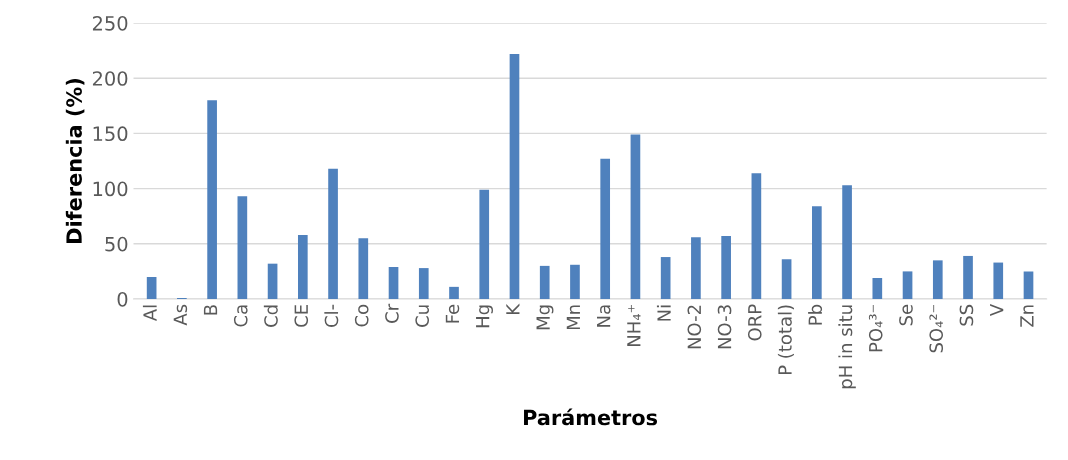 The height and width of the screenshot is (460, 1068). I want to click on x-tick-label: NO-2, so click(694, 327).